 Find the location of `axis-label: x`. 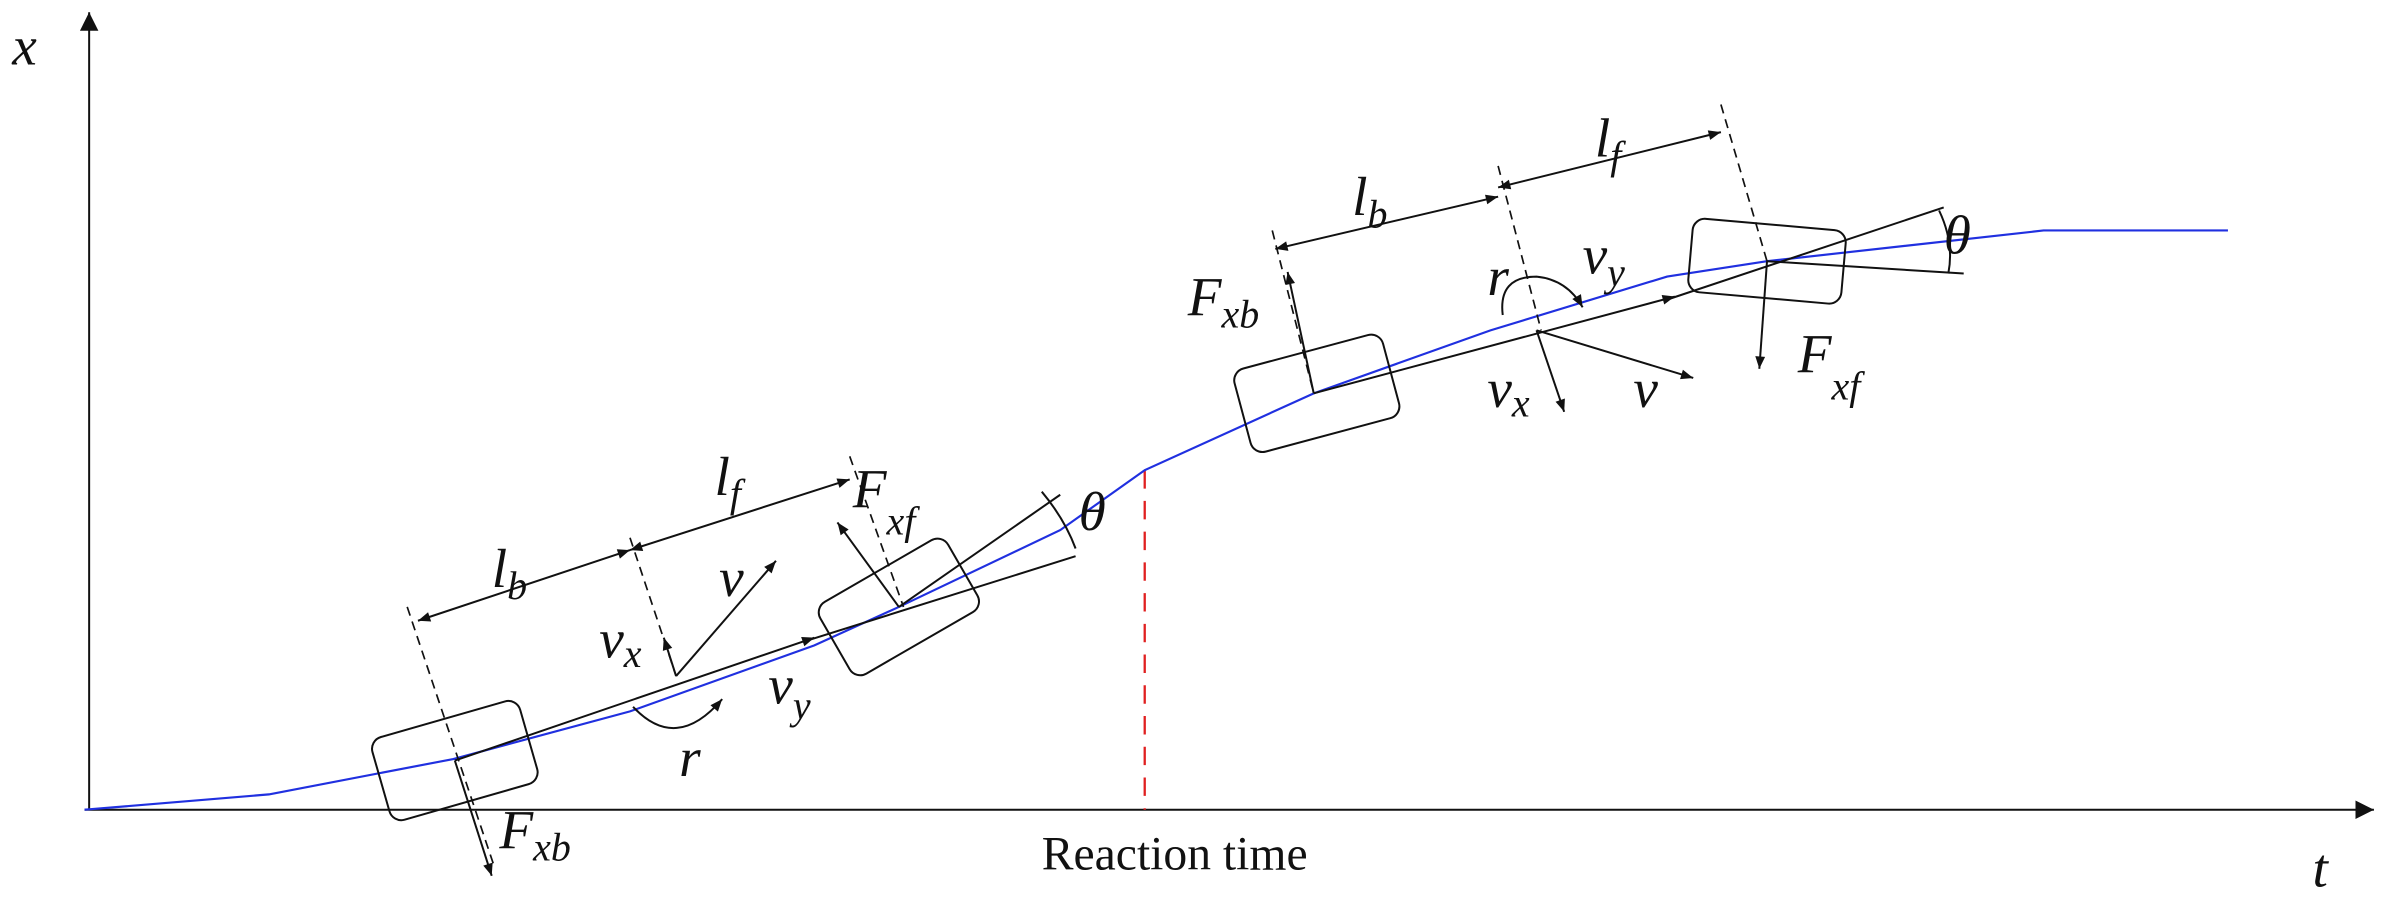

axis-label: x is located at coordinates (24, 46).